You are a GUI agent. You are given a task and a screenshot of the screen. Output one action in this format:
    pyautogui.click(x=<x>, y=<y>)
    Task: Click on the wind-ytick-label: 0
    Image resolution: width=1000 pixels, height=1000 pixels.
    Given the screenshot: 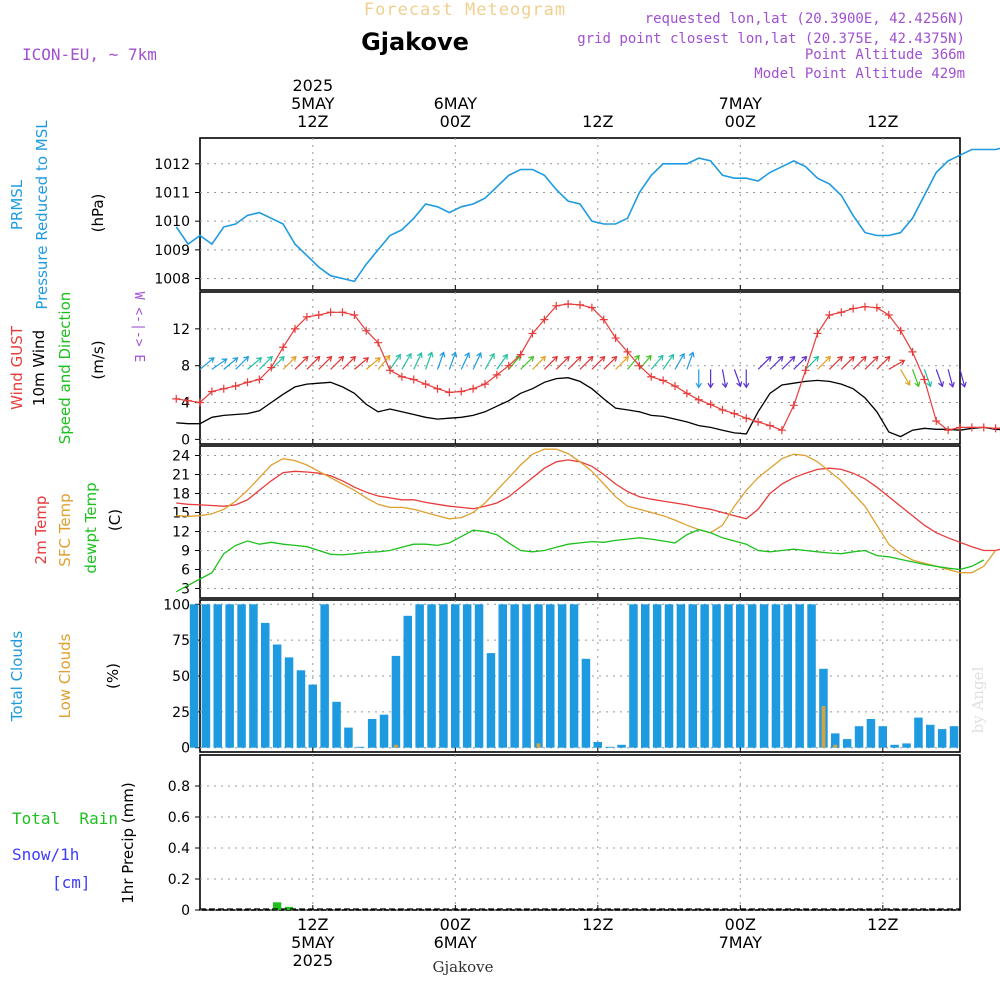 What is the action you would take?
    pyautogui.click(x=185, y=440)
    